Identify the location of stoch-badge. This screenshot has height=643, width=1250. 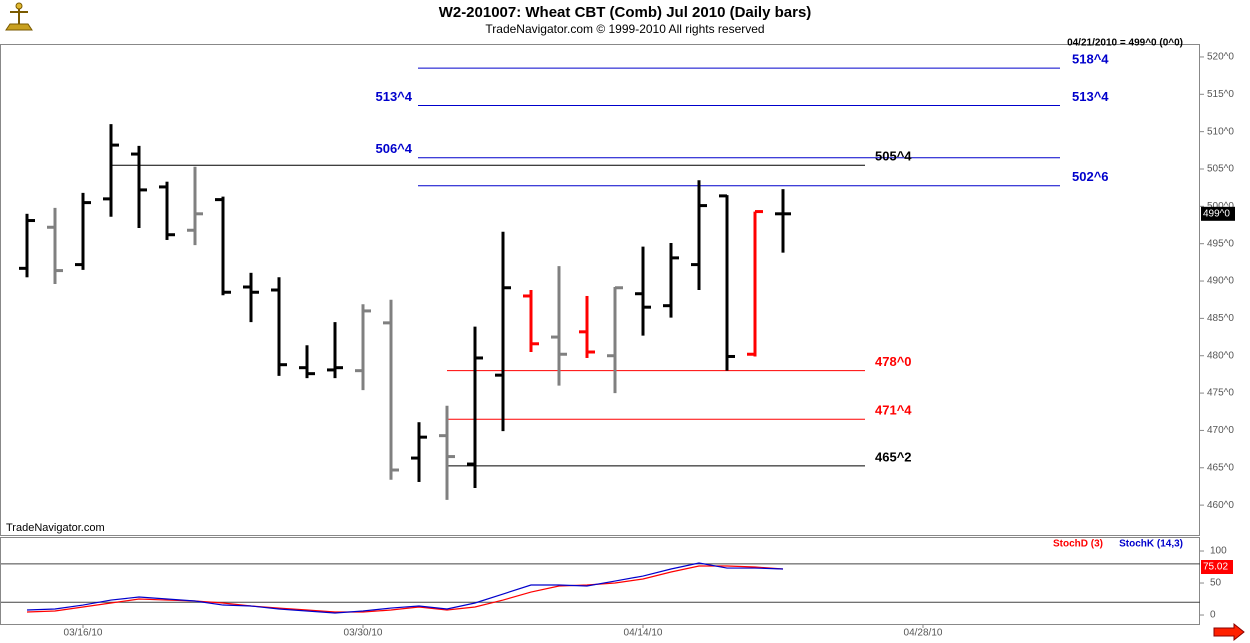
(1217, 567).